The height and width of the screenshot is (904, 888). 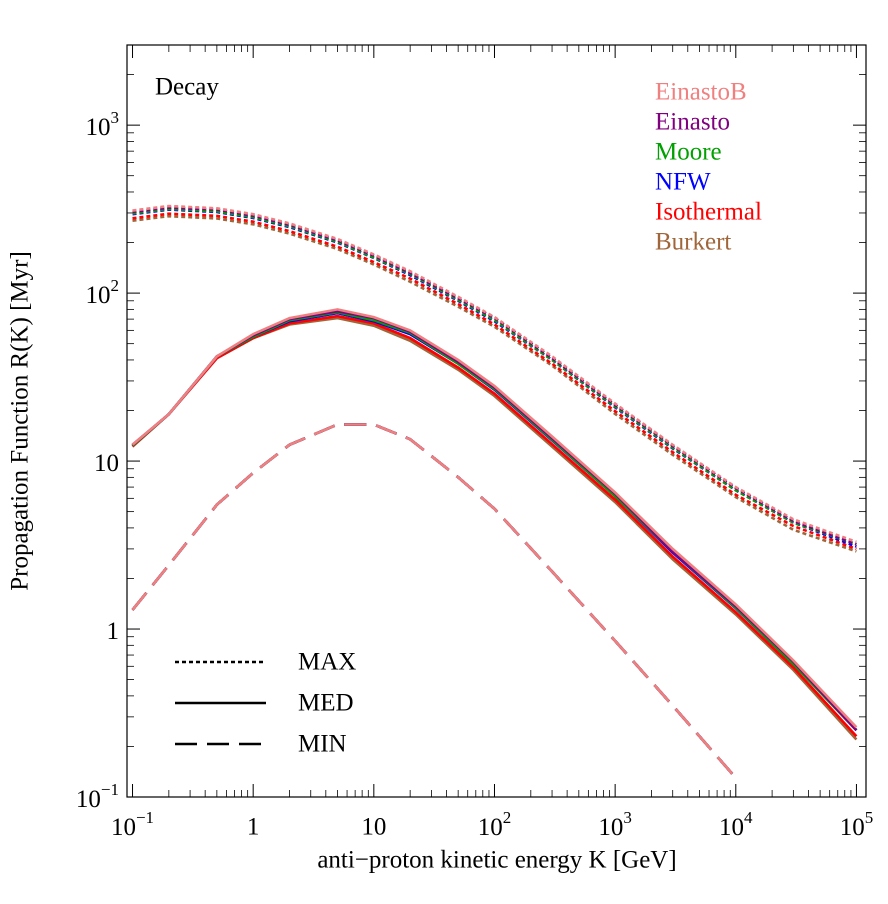 What do you see at coordinates (187, 87) in the screenshot?
I see `annotation: Decay` at bounding box center [187, 87].